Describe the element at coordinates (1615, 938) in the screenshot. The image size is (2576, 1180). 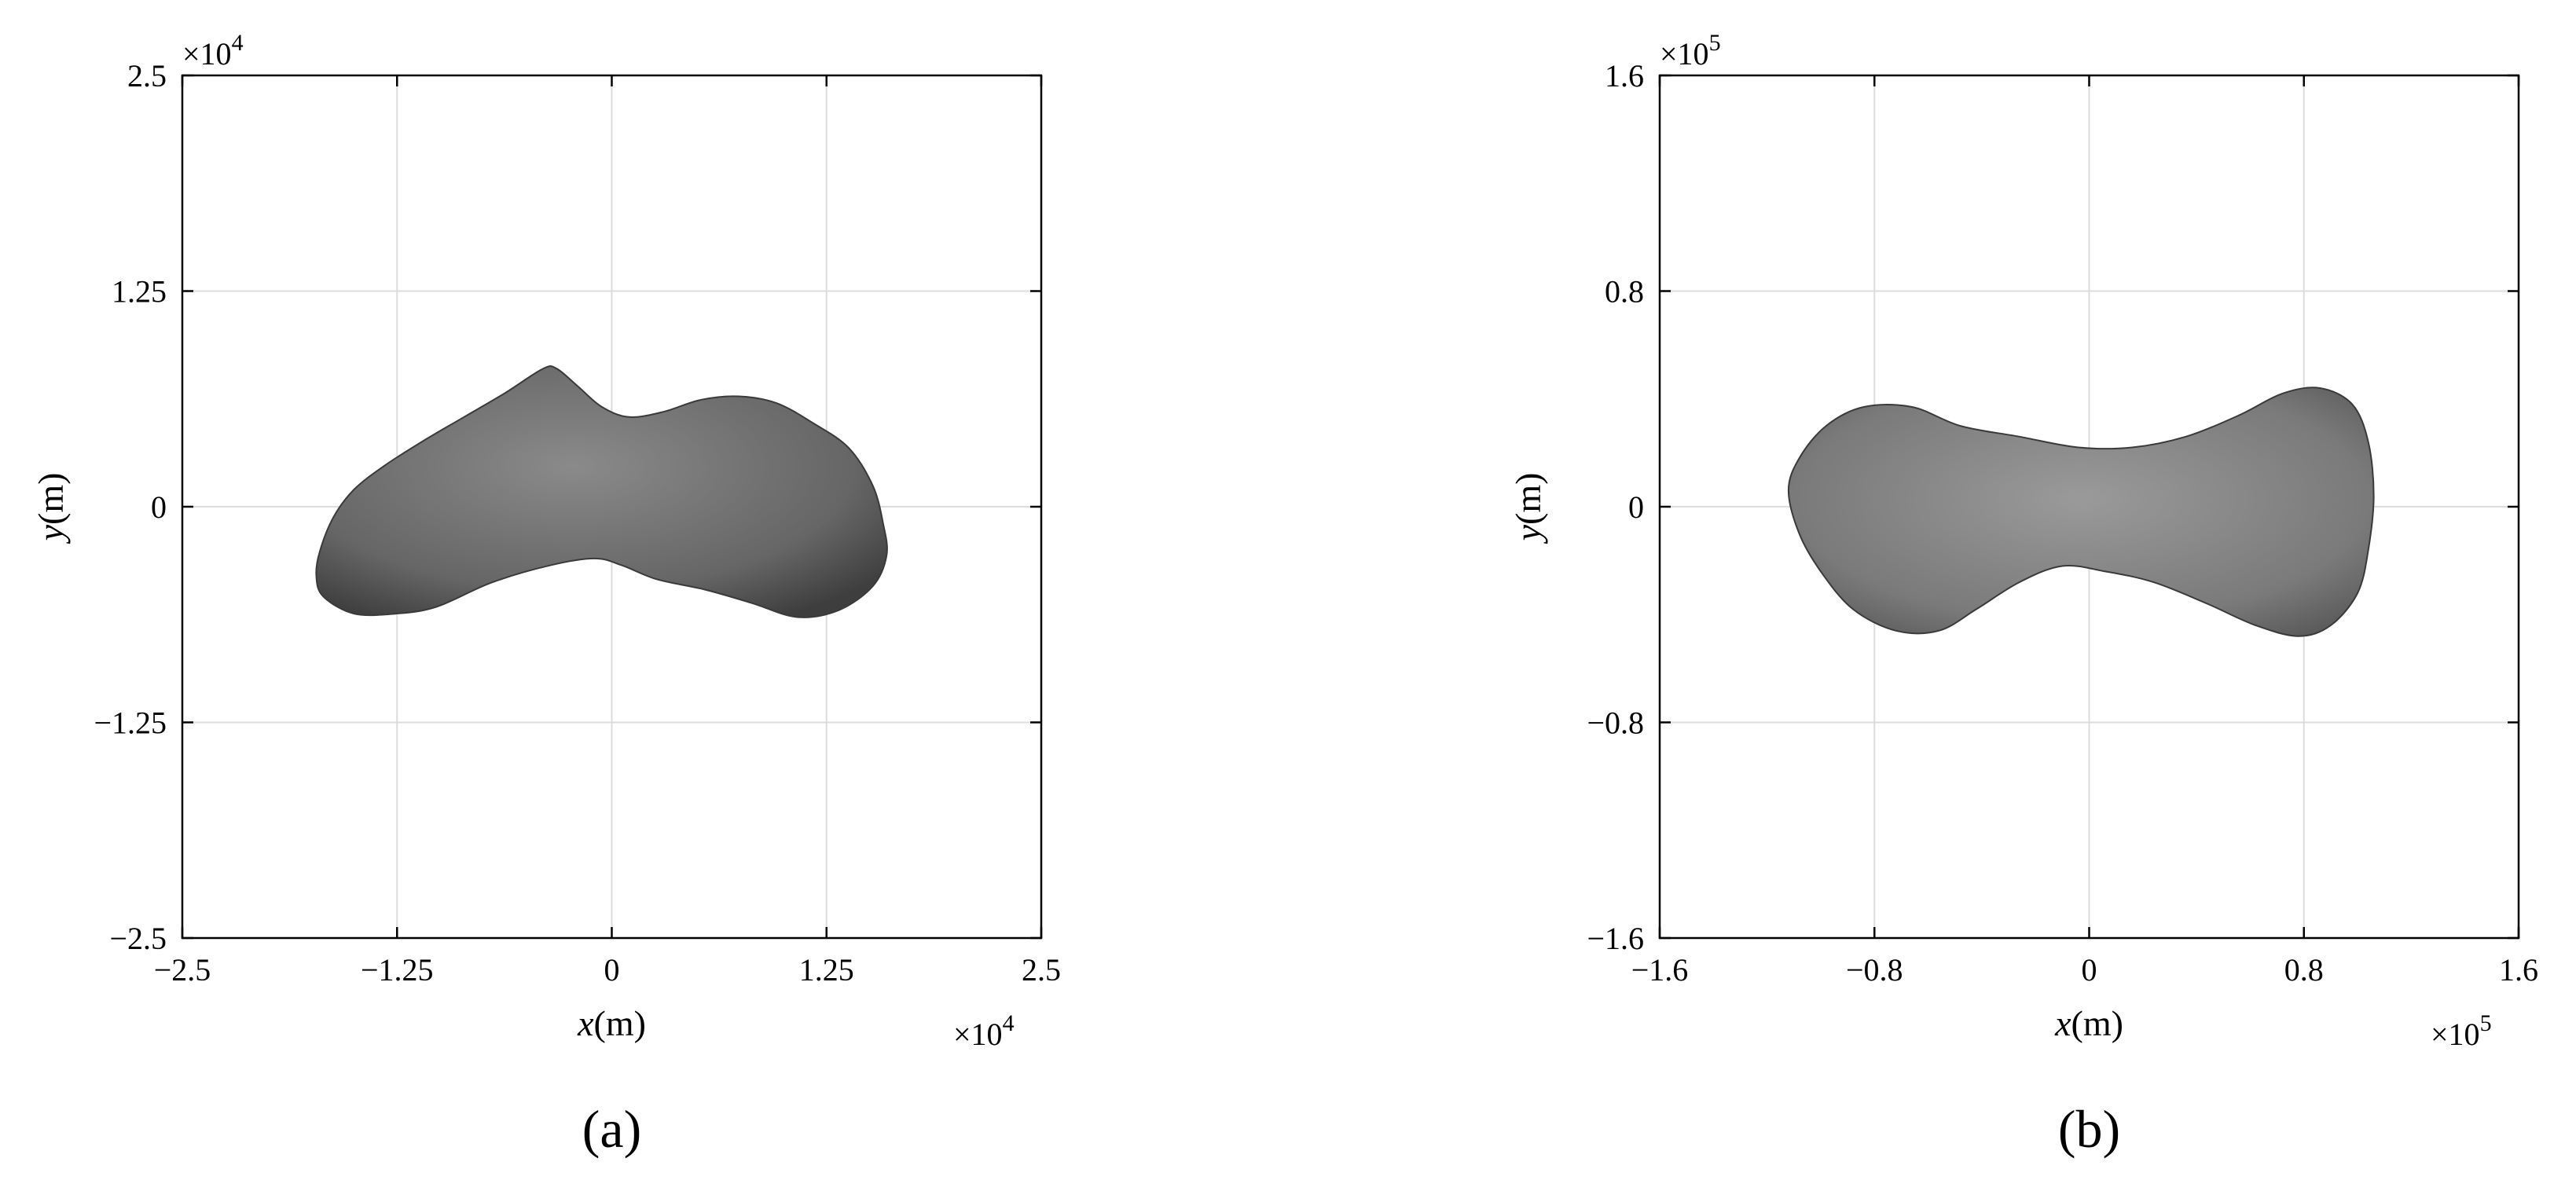
I see `y-tick-label: −1.6` at that location.